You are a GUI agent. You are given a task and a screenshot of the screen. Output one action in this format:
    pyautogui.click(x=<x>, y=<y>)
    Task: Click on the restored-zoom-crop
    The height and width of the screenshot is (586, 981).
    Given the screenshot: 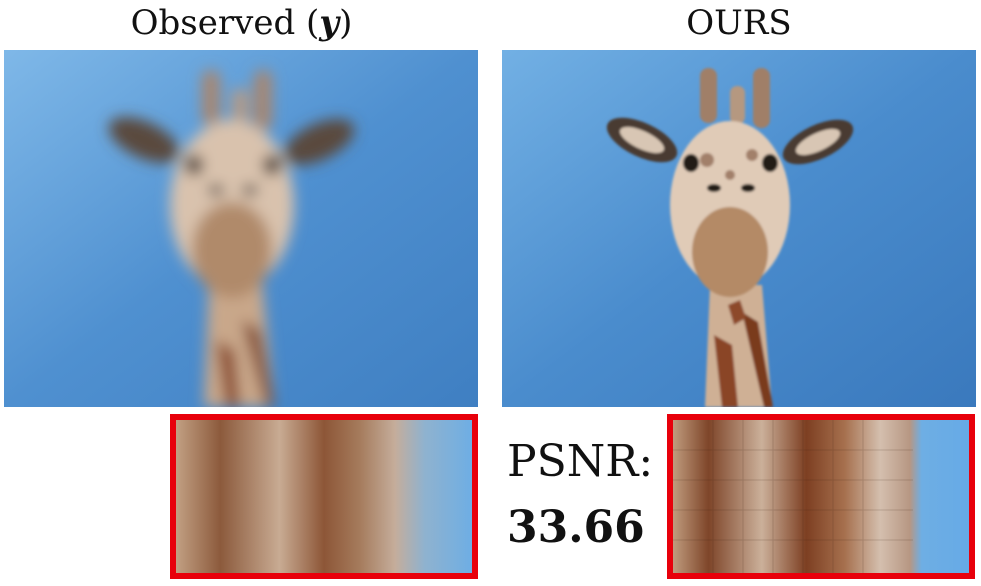 What is the action you would take?
    pyautogui.click(x=821, y=496)
    